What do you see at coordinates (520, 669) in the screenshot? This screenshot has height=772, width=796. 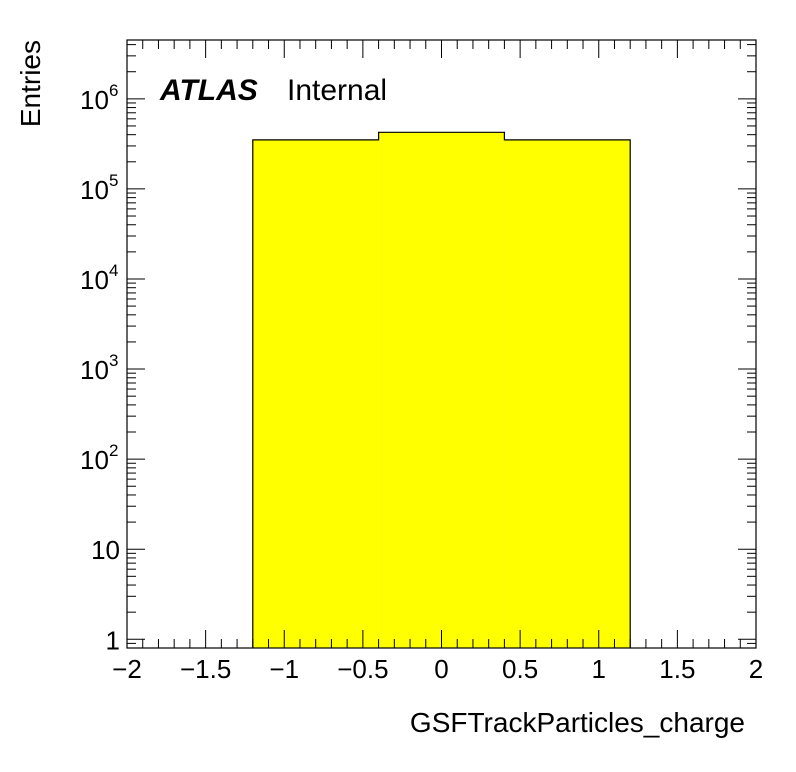 I see `x-tick-label: 0.5` at bounding box center [520, 669].